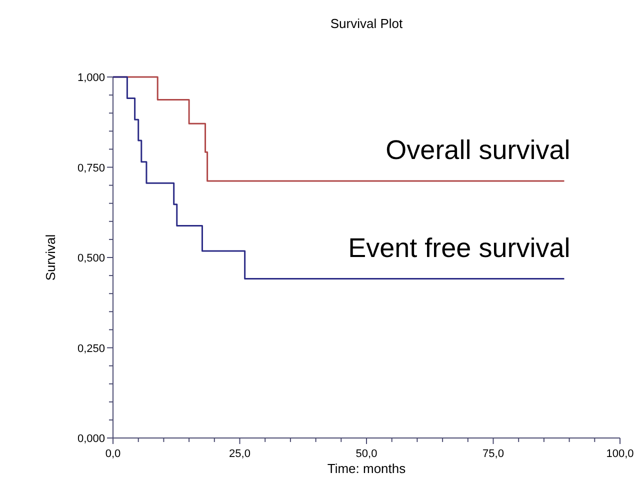 This screenshot has width=638, height=487. What do you see at coordinates (50, 257) in the screenshot?
I see `y-axis-title: Survival` at bounding box center [50, 257].